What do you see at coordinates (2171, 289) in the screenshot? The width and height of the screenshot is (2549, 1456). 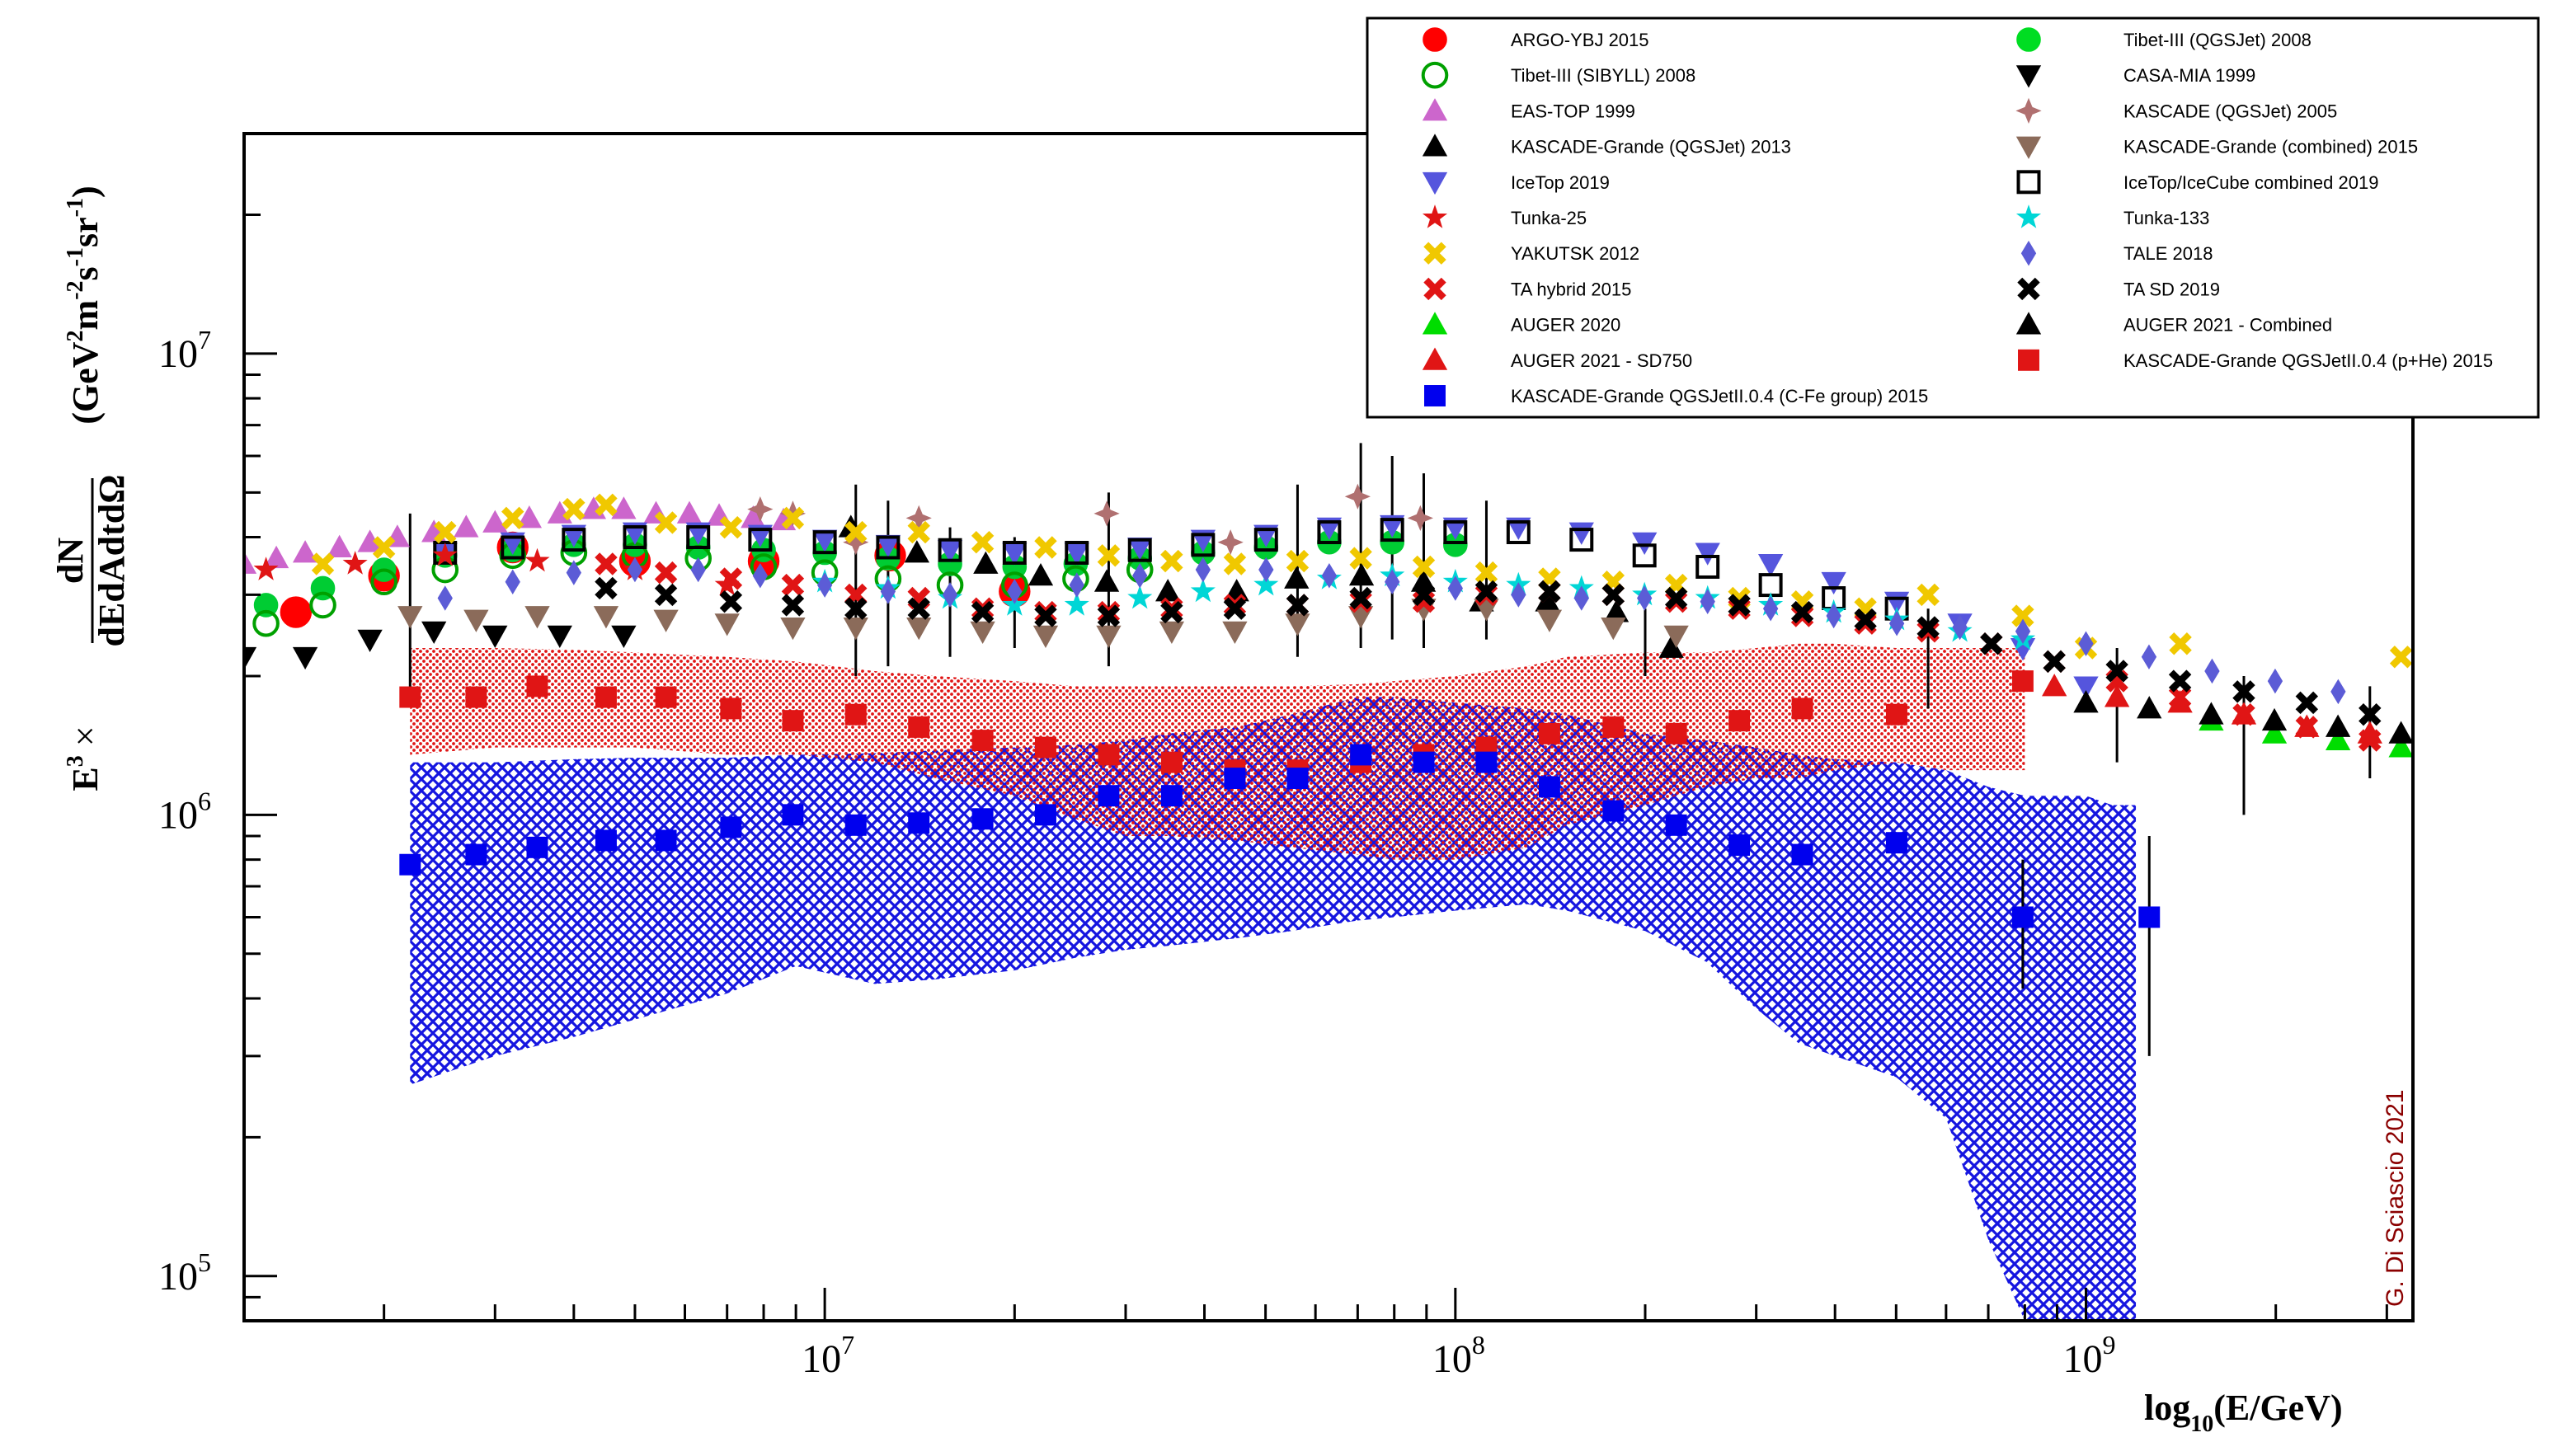 I see `legend-label: TA SD 2019` at bounding box center [2171, 289].